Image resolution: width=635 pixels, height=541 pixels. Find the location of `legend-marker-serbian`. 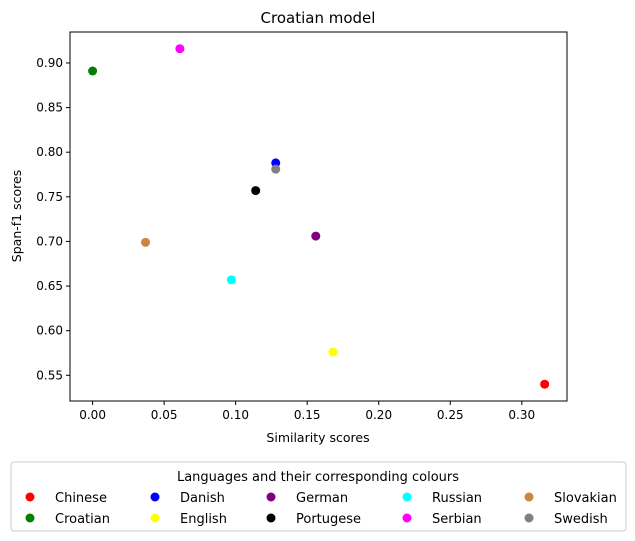

legend-marker-serbian is located at coordinates (407, 518).